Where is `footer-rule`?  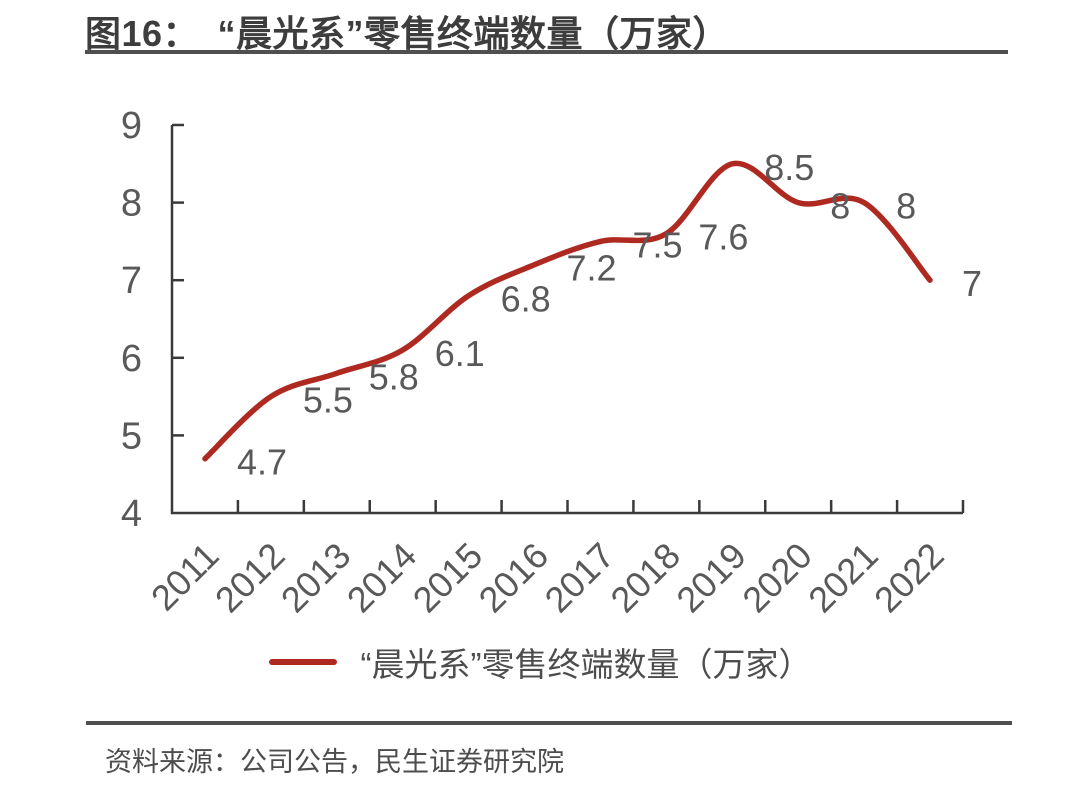
footer-rule is located at coordinates (549, 723).